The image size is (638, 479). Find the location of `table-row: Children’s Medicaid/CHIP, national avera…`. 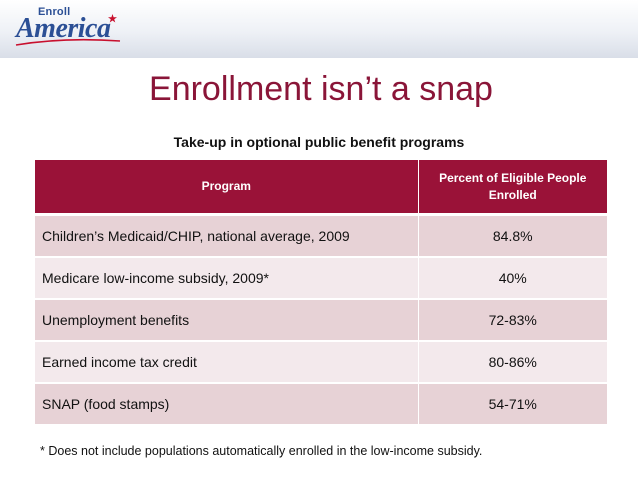

table-row: Children’s Medicaid/CHIP, national avera… is located at coordinates (321, 236).